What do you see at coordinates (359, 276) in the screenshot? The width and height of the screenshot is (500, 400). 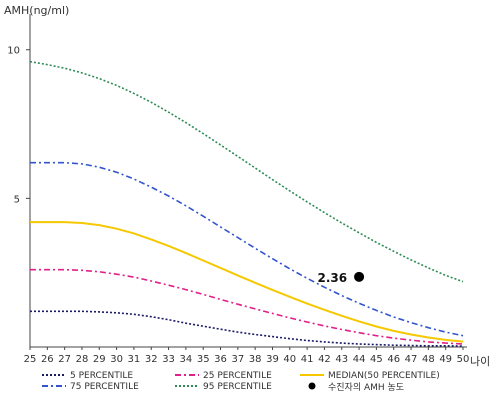 I see `patient-amh-point` at bounding box center [359, 276].